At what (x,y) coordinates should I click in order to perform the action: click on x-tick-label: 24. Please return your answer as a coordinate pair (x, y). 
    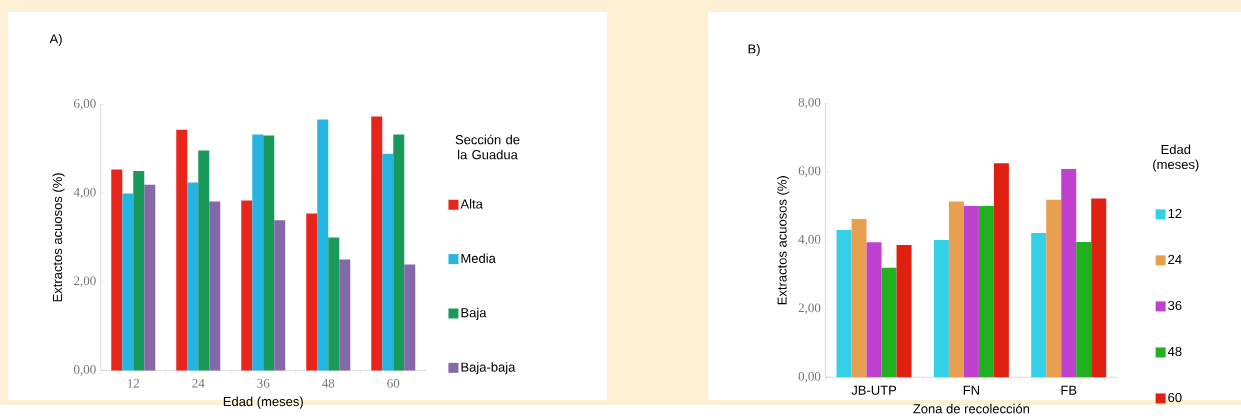
    Looking at the image, I should click on (198, 383).